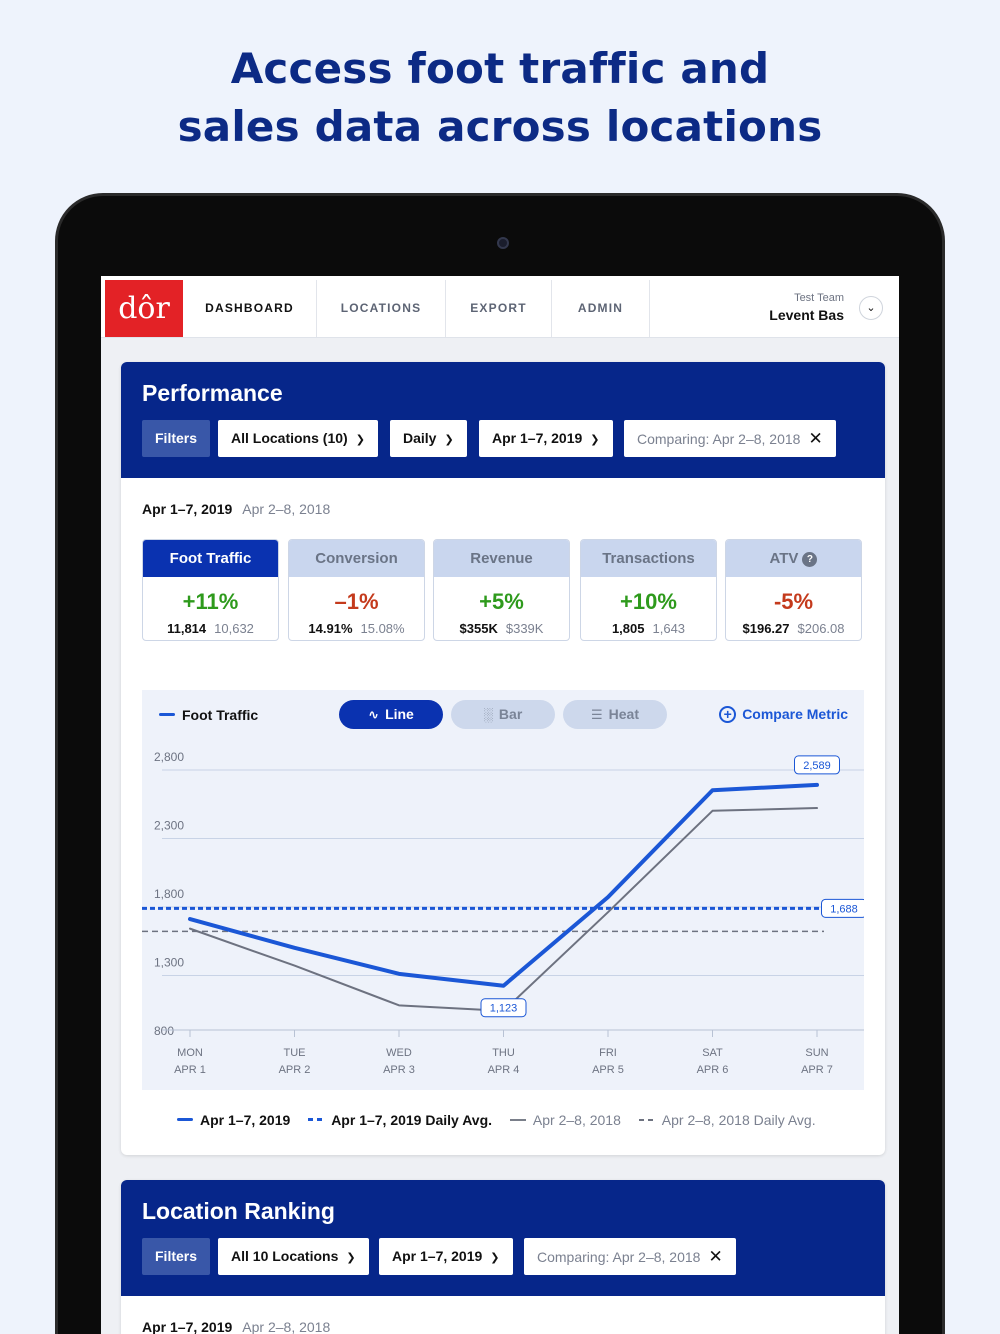 Image resolution: width=1000 pixels, height=1334 pixels. Describe the element at coordinates (817, 765) in the screenshot. I see `peak-annotation-box` at that location.